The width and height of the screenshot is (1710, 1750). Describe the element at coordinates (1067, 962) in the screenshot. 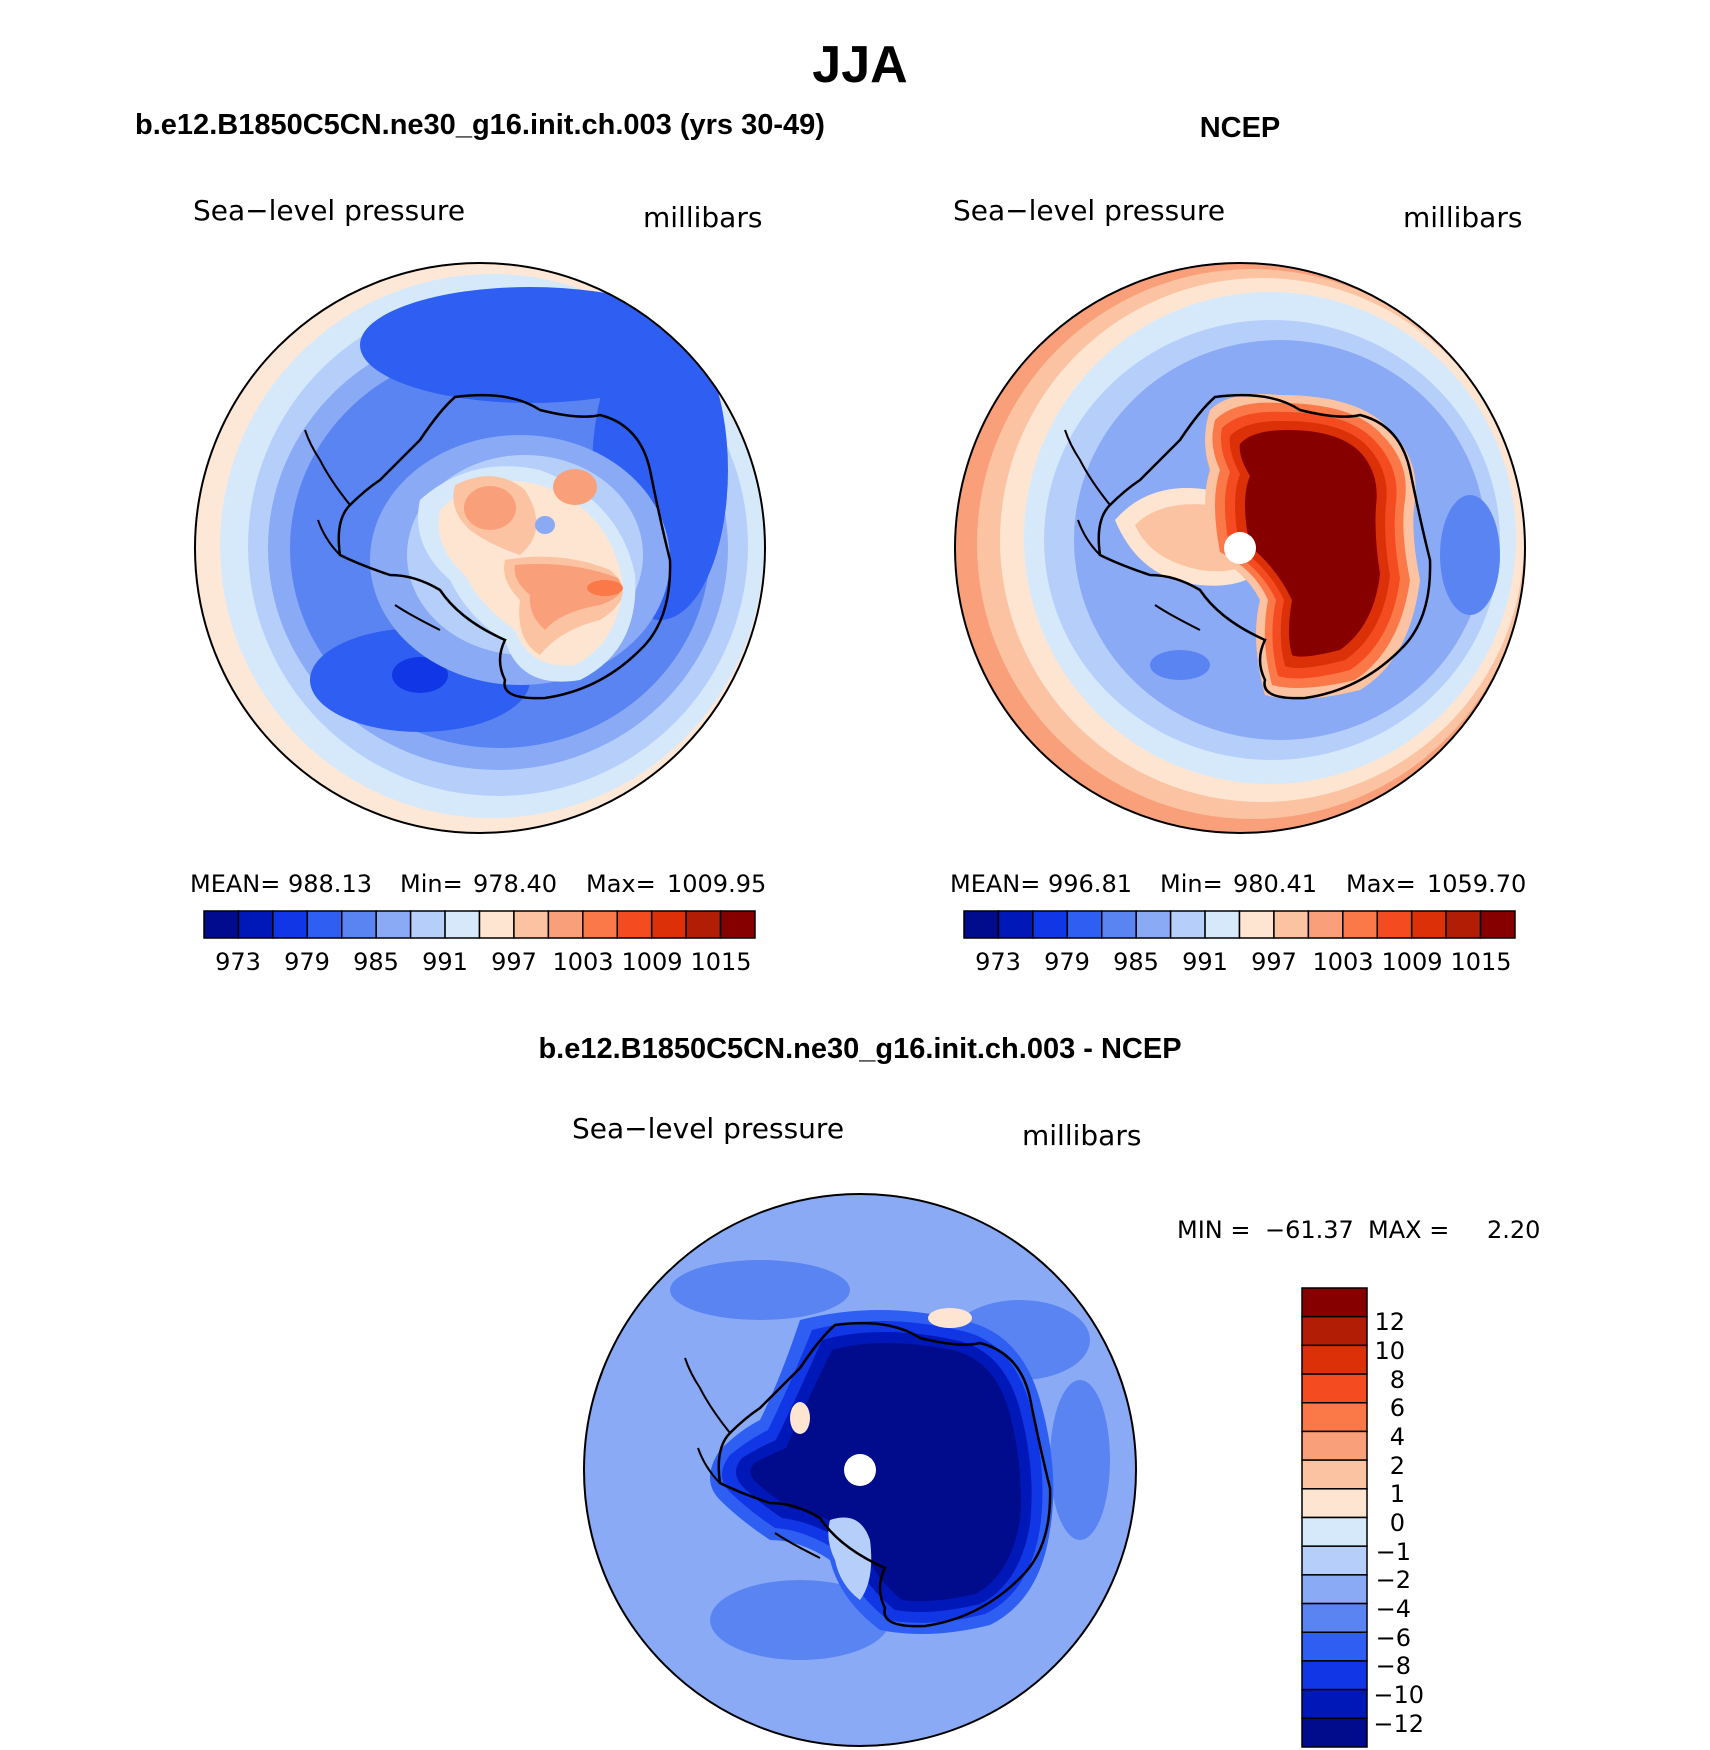

I see `panel-b-tick: 979` at that location.